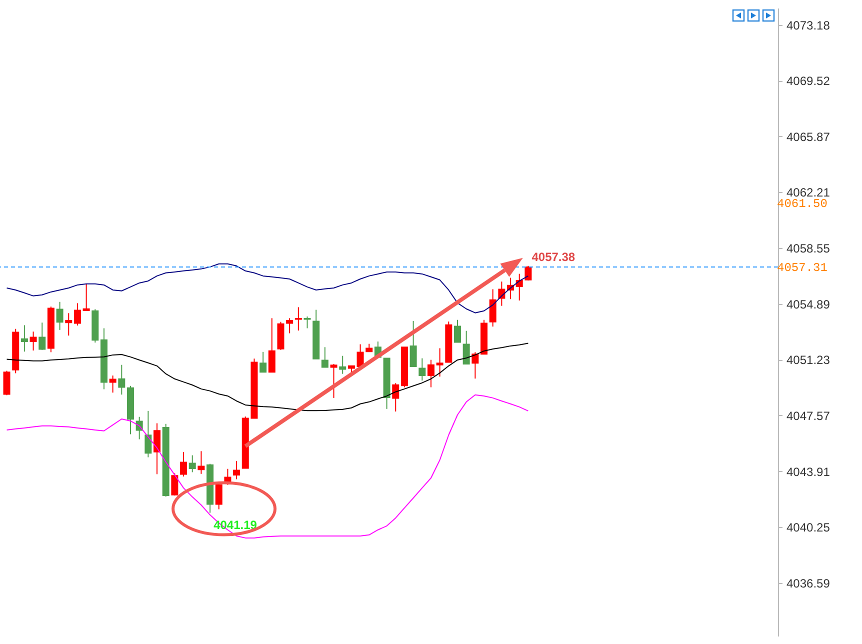  What do you see at coordinates (808, 415) in the screenshot?
I see `y-tick-label: 4047.57` at bounding box center [808, 415].